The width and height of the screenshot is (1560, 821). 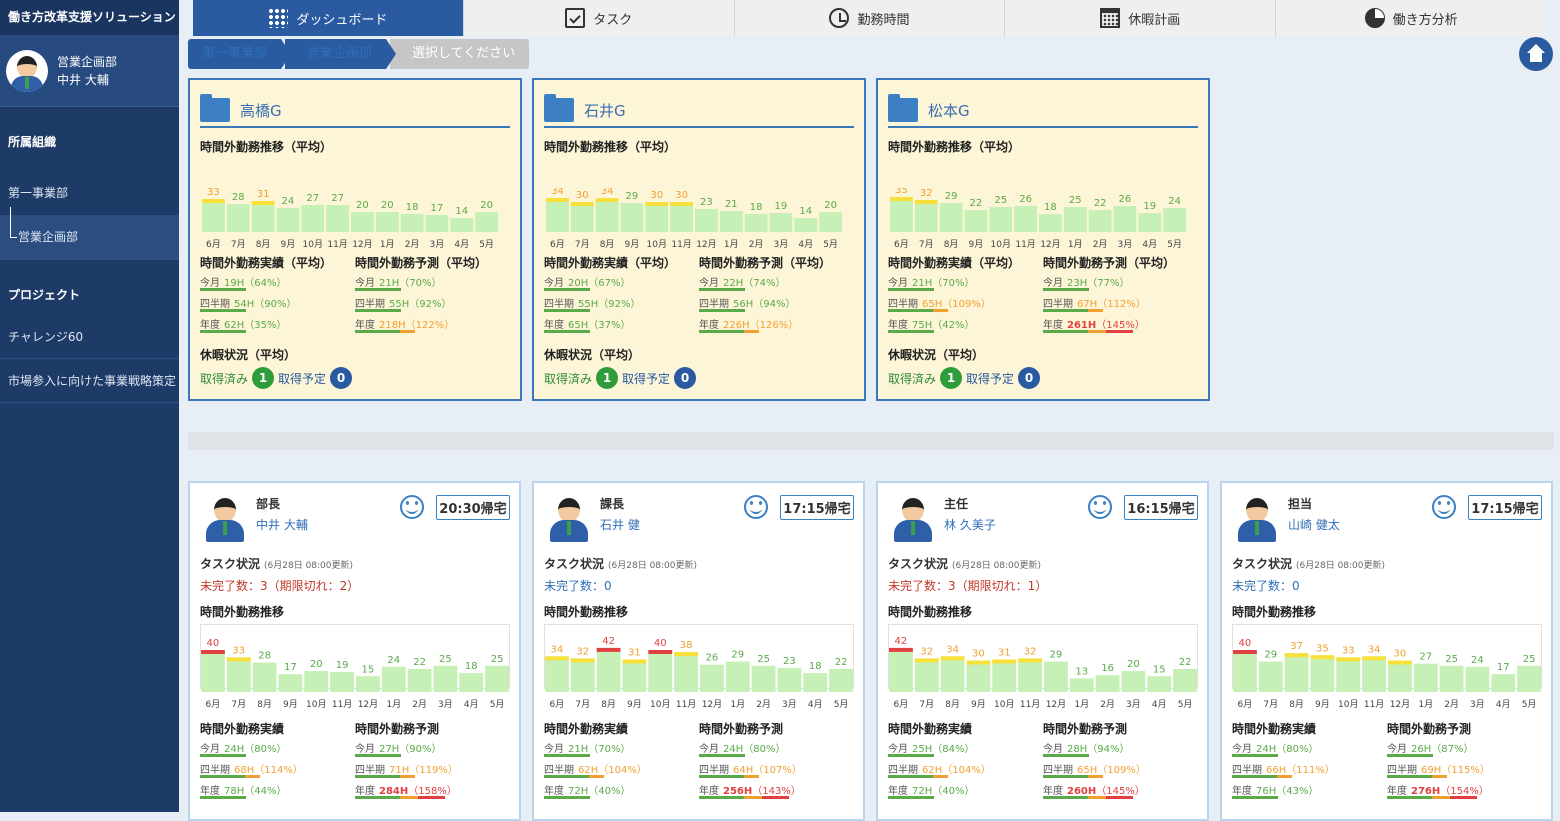 What do you see at coordinates (939, 792) in the screenshot?
I see `stat-row: 年度 72H（40%）` at bounding box center [939, 792].